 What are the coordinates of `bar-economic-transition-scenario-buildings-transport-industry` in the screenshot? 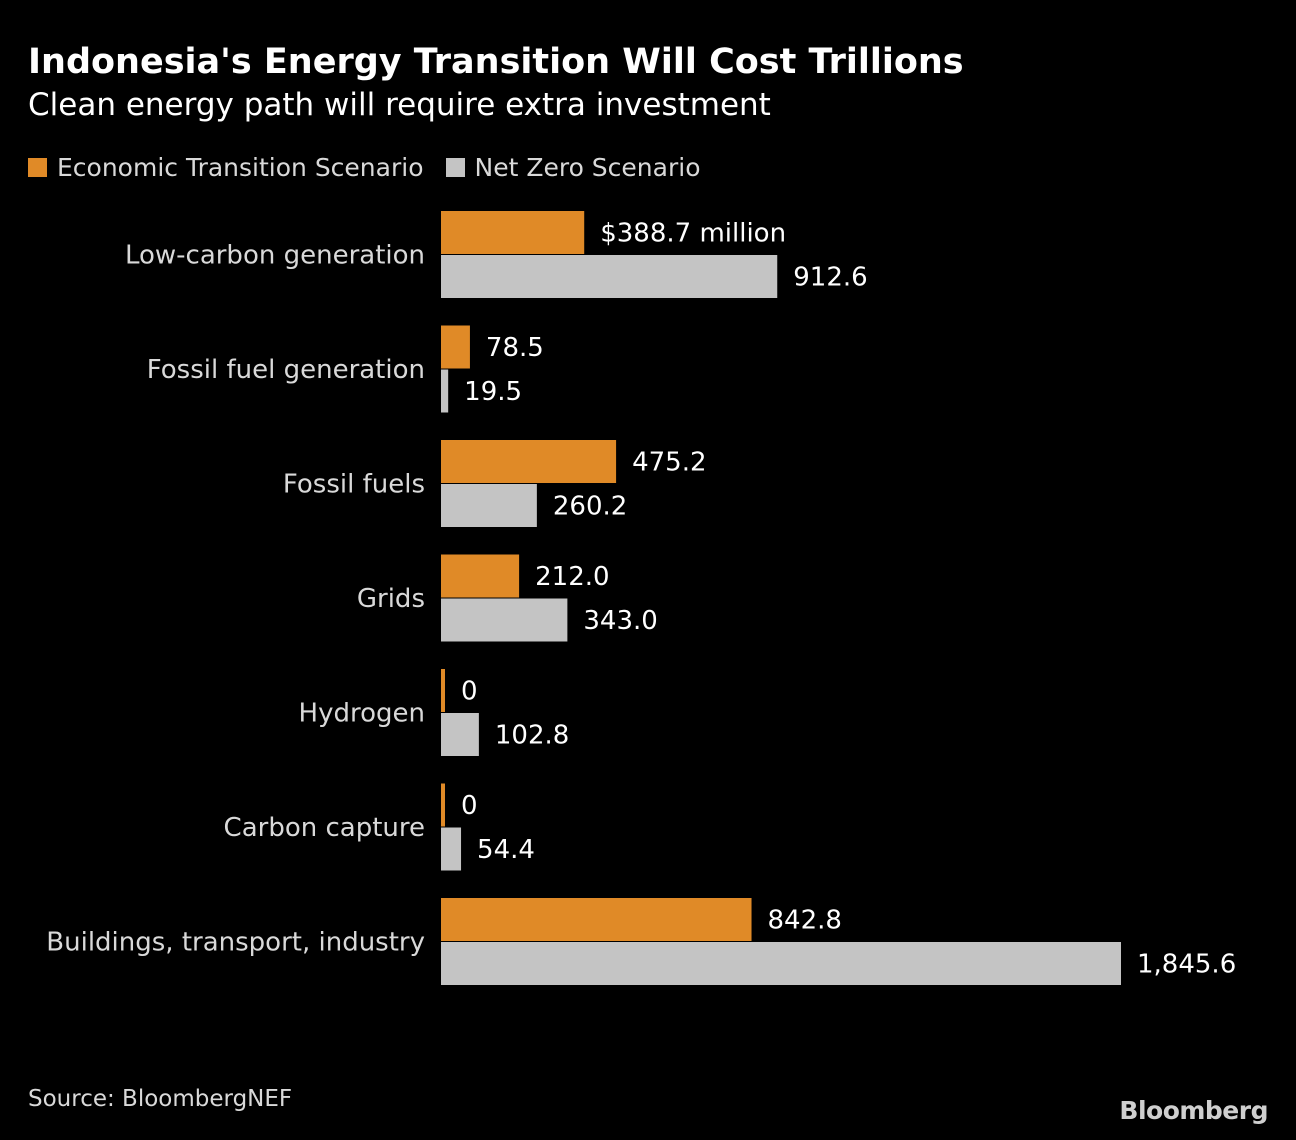 It's located at (596, 919).